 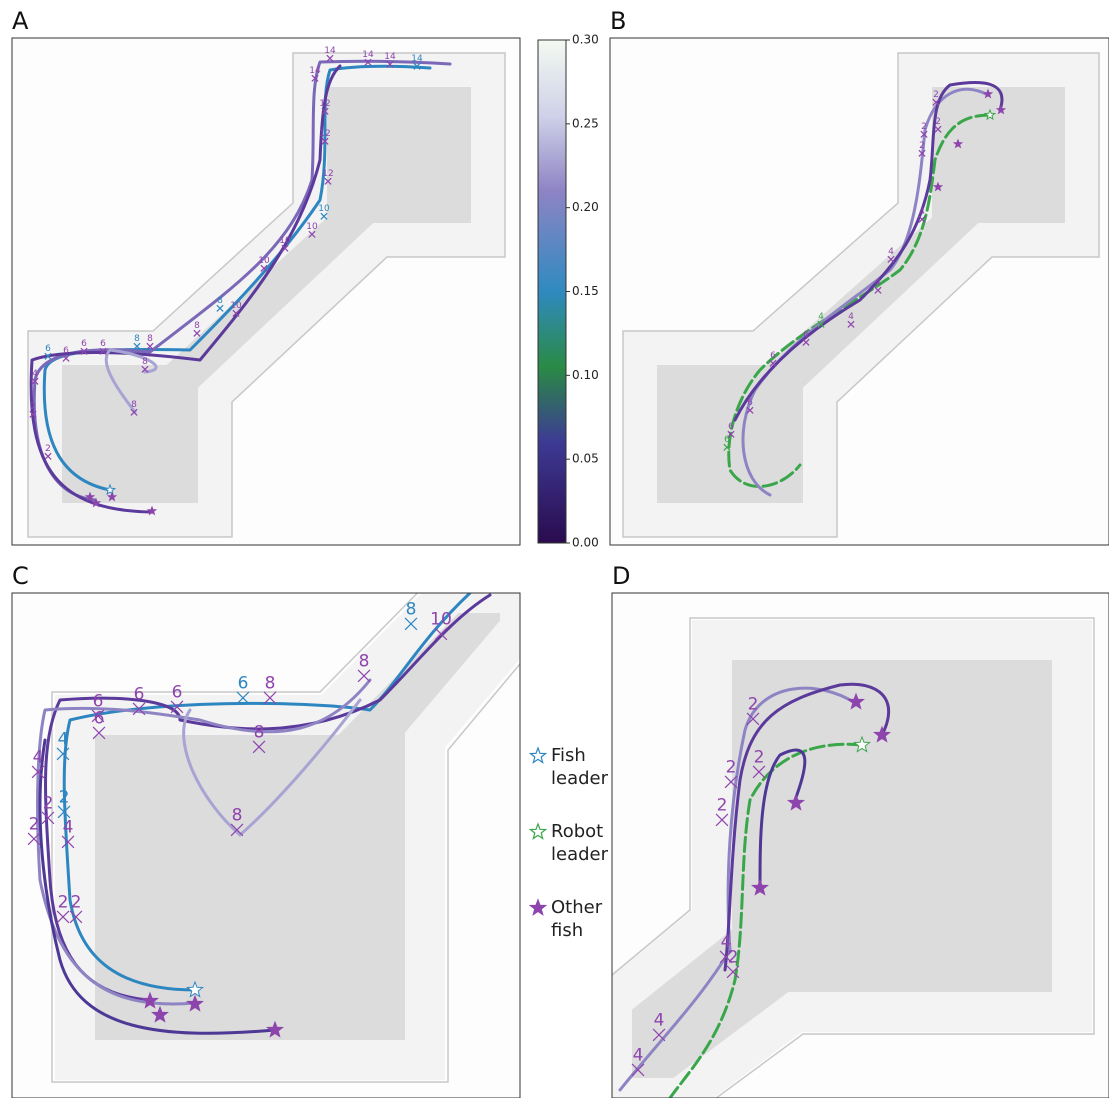 What do you see at coordinates (585, 40) in the screenshot?
I see `colorbar-tick-label: 0.30` at bounding box center [585, 40].